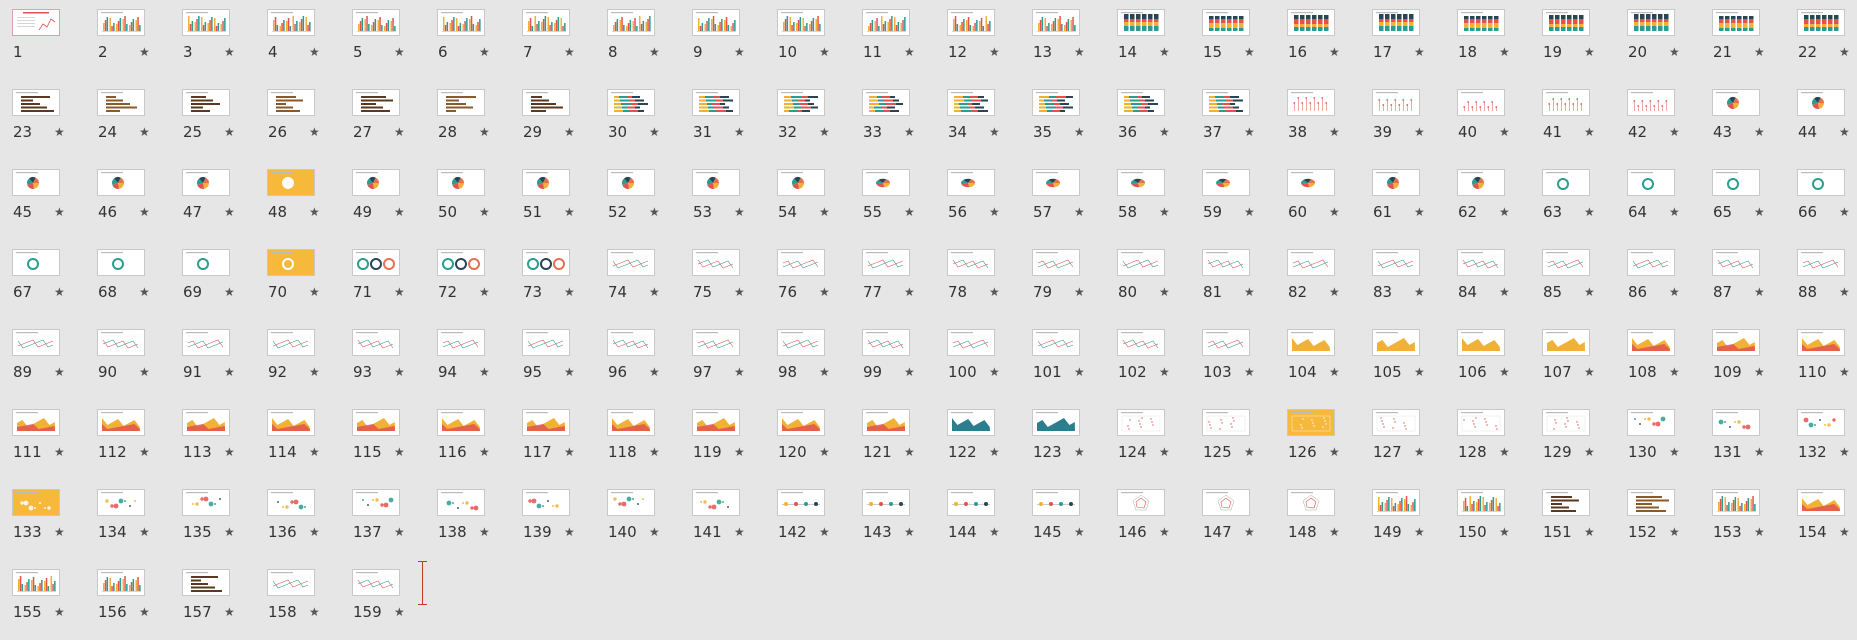 This screenshot has width=1857, height=640. Describe the element at coordinates (1572, 200) in the screenshot. I see `slide-thumbnail-63: 63★` at that location.